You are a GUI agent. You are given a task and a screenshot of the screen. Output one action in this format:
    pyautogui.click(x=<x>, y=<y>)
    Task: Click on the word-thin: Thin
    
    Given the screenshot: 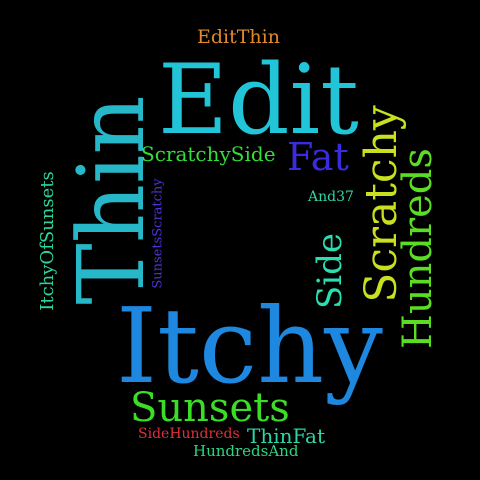 What is the action you would take?
    pyautogui.click(x=111, y=200)
    